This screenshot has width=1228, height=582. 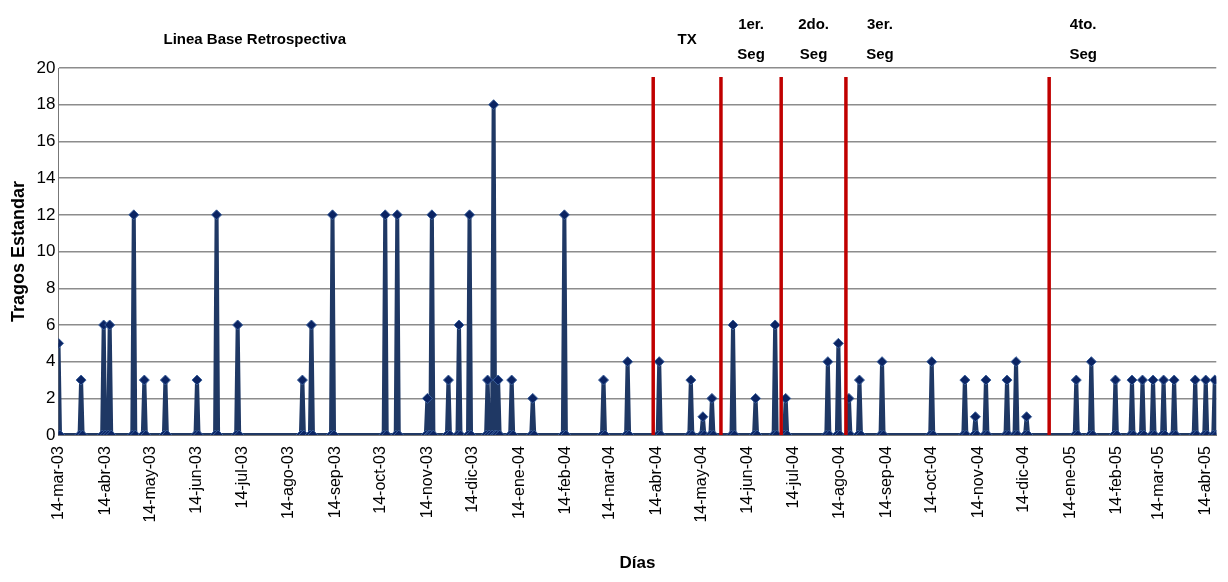 I want to click on x-tick-label: 14-feb-04, so click(x=565, y=480).